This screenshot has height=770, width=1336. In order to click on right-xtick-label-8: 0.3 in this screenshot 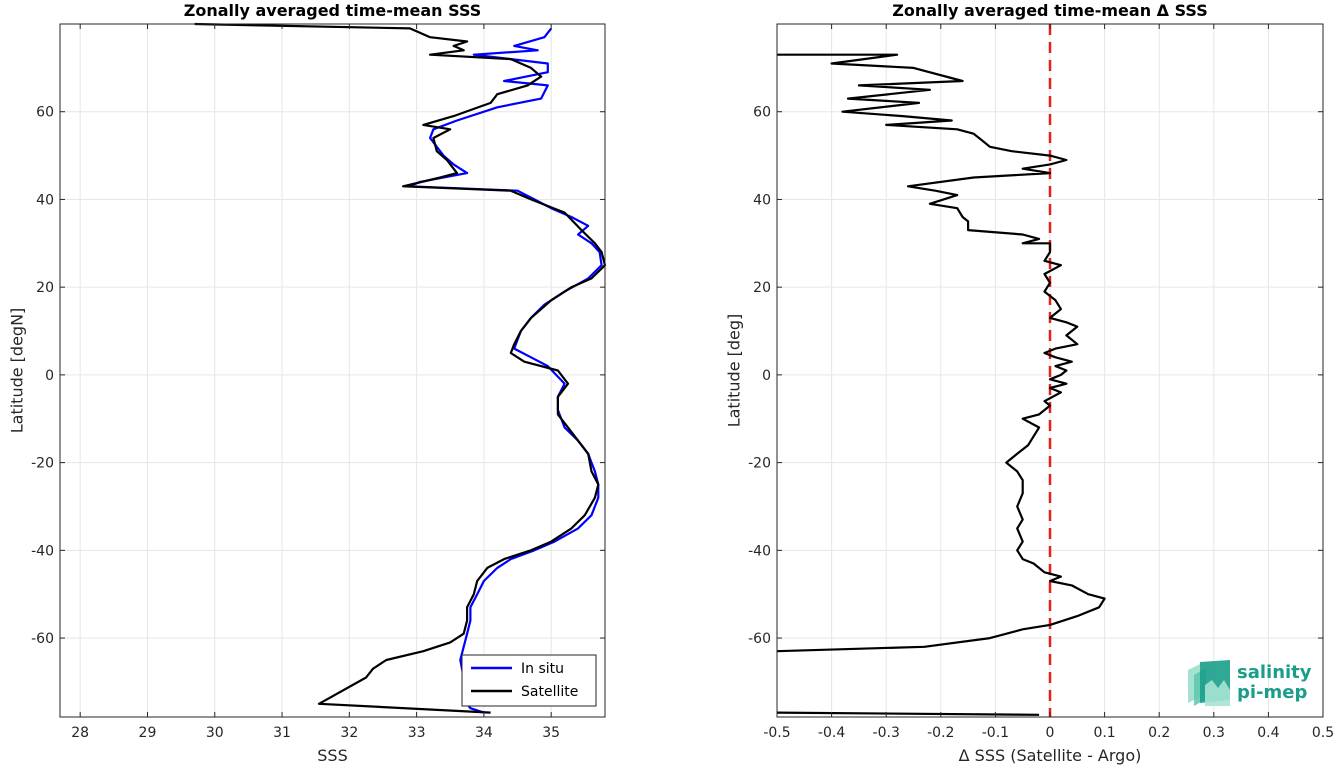, I will do `click(1214, 733)`.